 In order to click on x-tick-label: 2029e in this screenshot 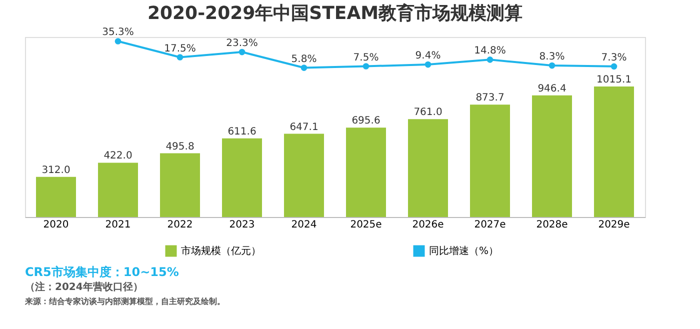, I will do `click(614, 225)`.